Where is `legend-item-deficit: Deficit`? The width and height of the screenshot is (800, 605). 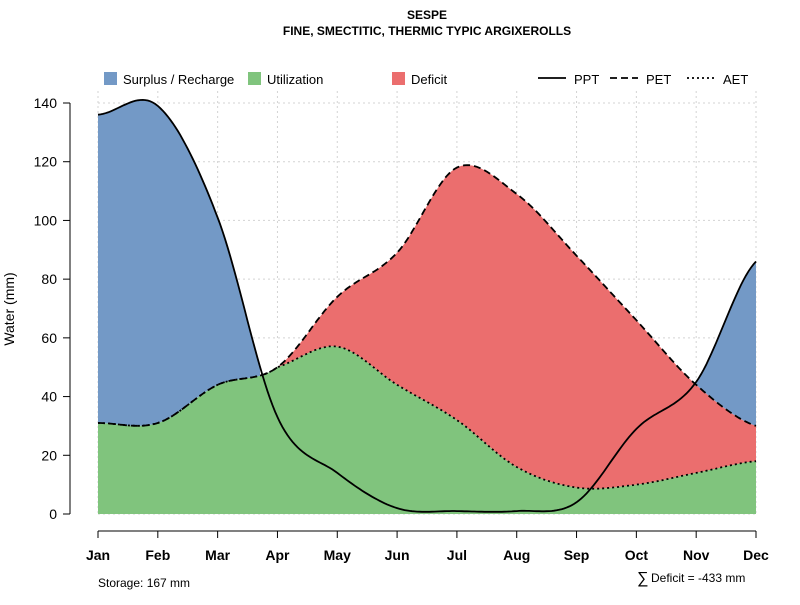
legend-item-deficit: Deficit is located at coordinates (420, 79).